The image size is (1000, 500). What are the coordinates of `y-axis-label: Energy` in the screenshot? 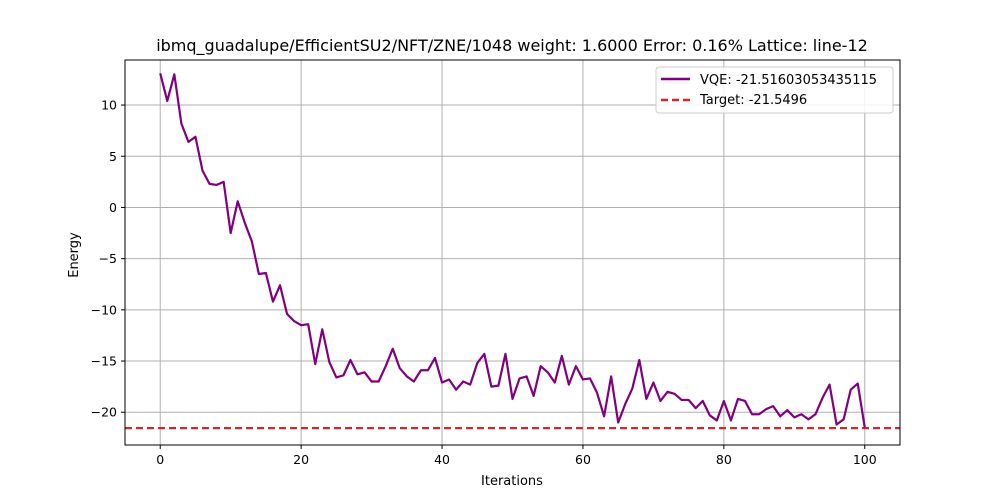 It's located at (74, 255).